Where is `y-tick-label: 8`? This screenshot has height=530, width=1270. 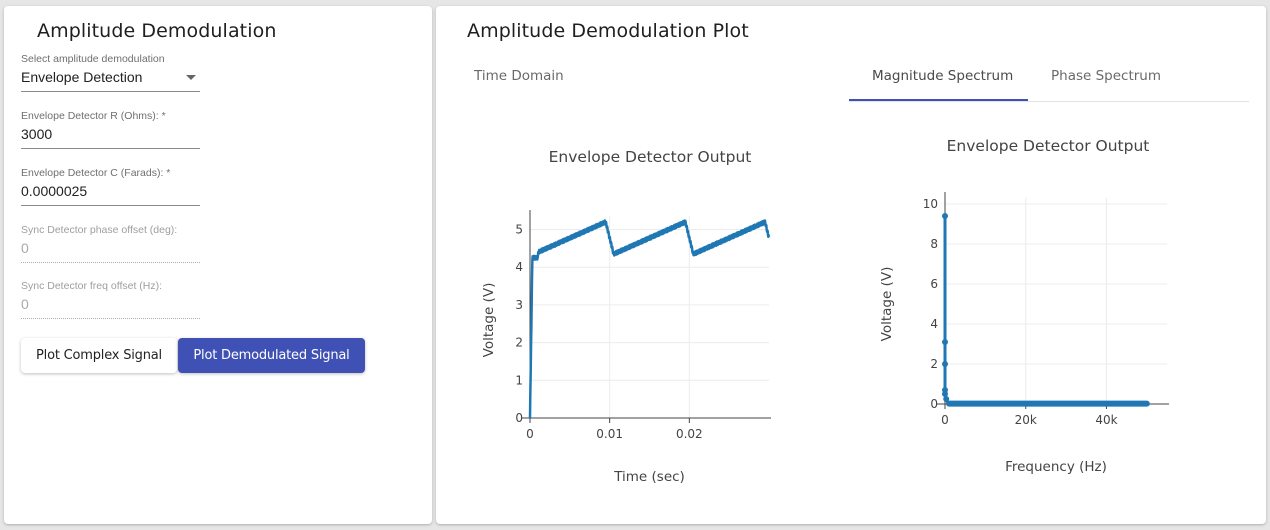
y-tick-label: 8 is located at coordinates (934, 244).